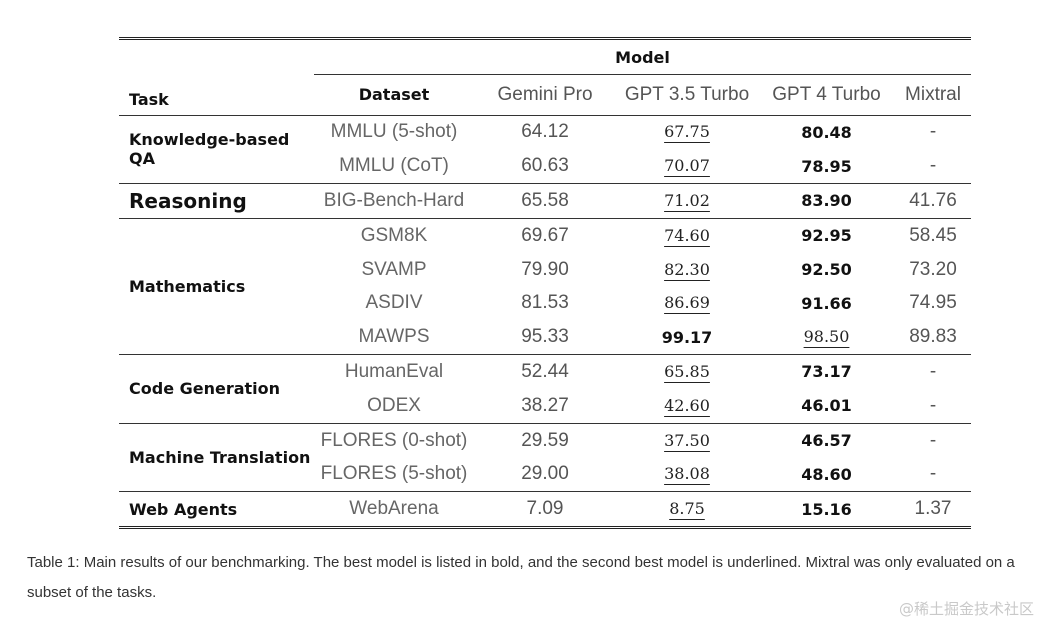  What do you see at coordinates (394, 167) in the screenshot?
I see `dataset-cell: MMLU (CoT)` at bounding box center [394, 167].